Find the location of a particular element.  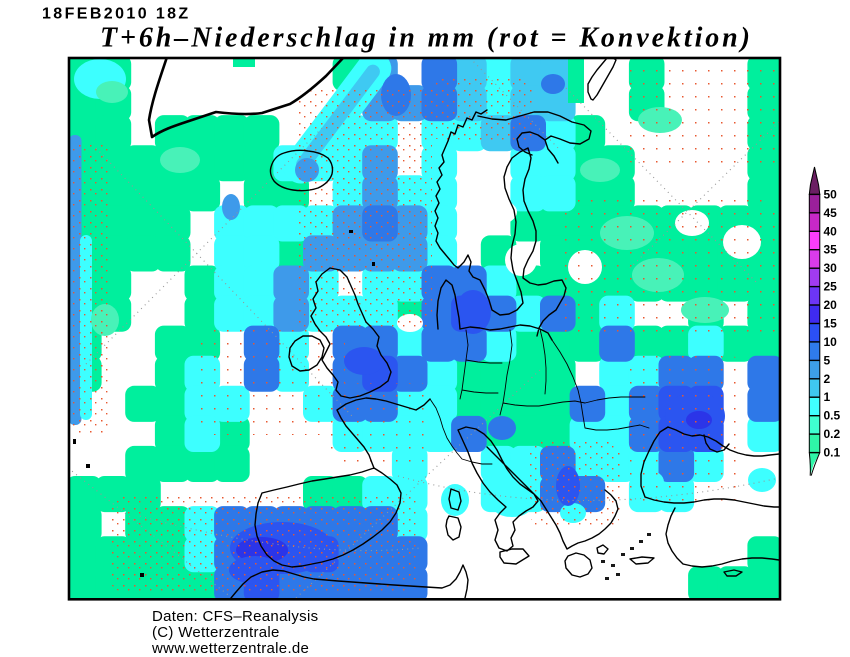

svg-text: 5 is located at coordinates (827, 360).